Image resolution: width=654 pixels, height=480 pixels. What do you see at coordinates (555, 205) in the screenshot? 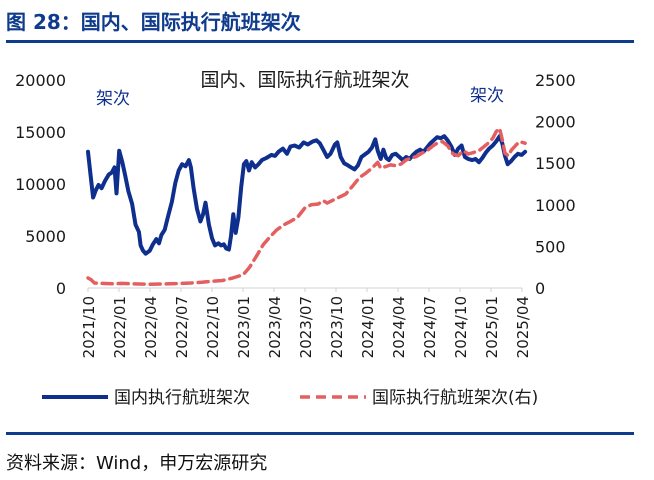
I see `y-right-tick-label: 1000` at bounding box center [555, 205].